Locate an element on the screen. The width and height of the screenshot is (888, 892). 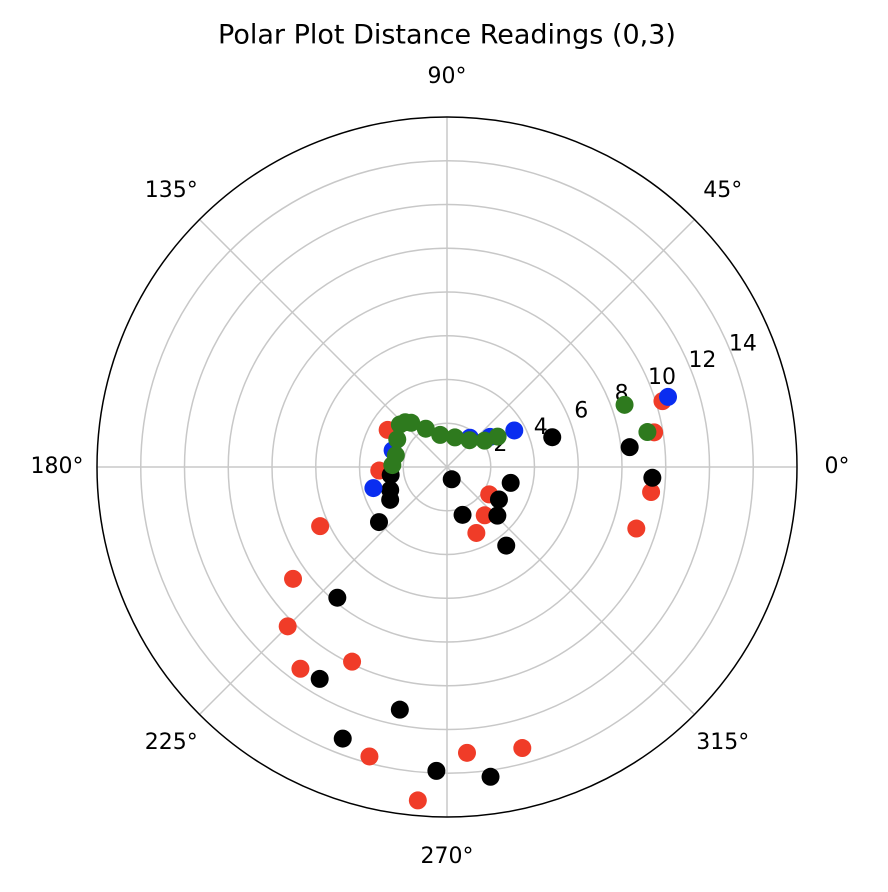
chart-title: Polar Plot Distance Readings (0,3) is located at coordinates (447, 35).